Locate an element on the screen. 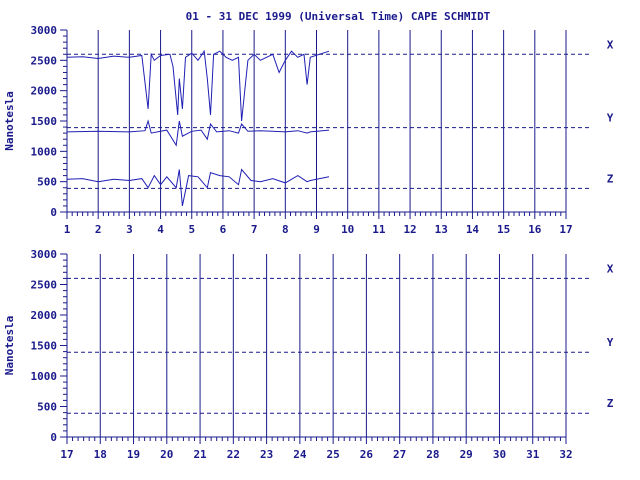  x-tick-label: 3 is located at coordinates (129, 229).